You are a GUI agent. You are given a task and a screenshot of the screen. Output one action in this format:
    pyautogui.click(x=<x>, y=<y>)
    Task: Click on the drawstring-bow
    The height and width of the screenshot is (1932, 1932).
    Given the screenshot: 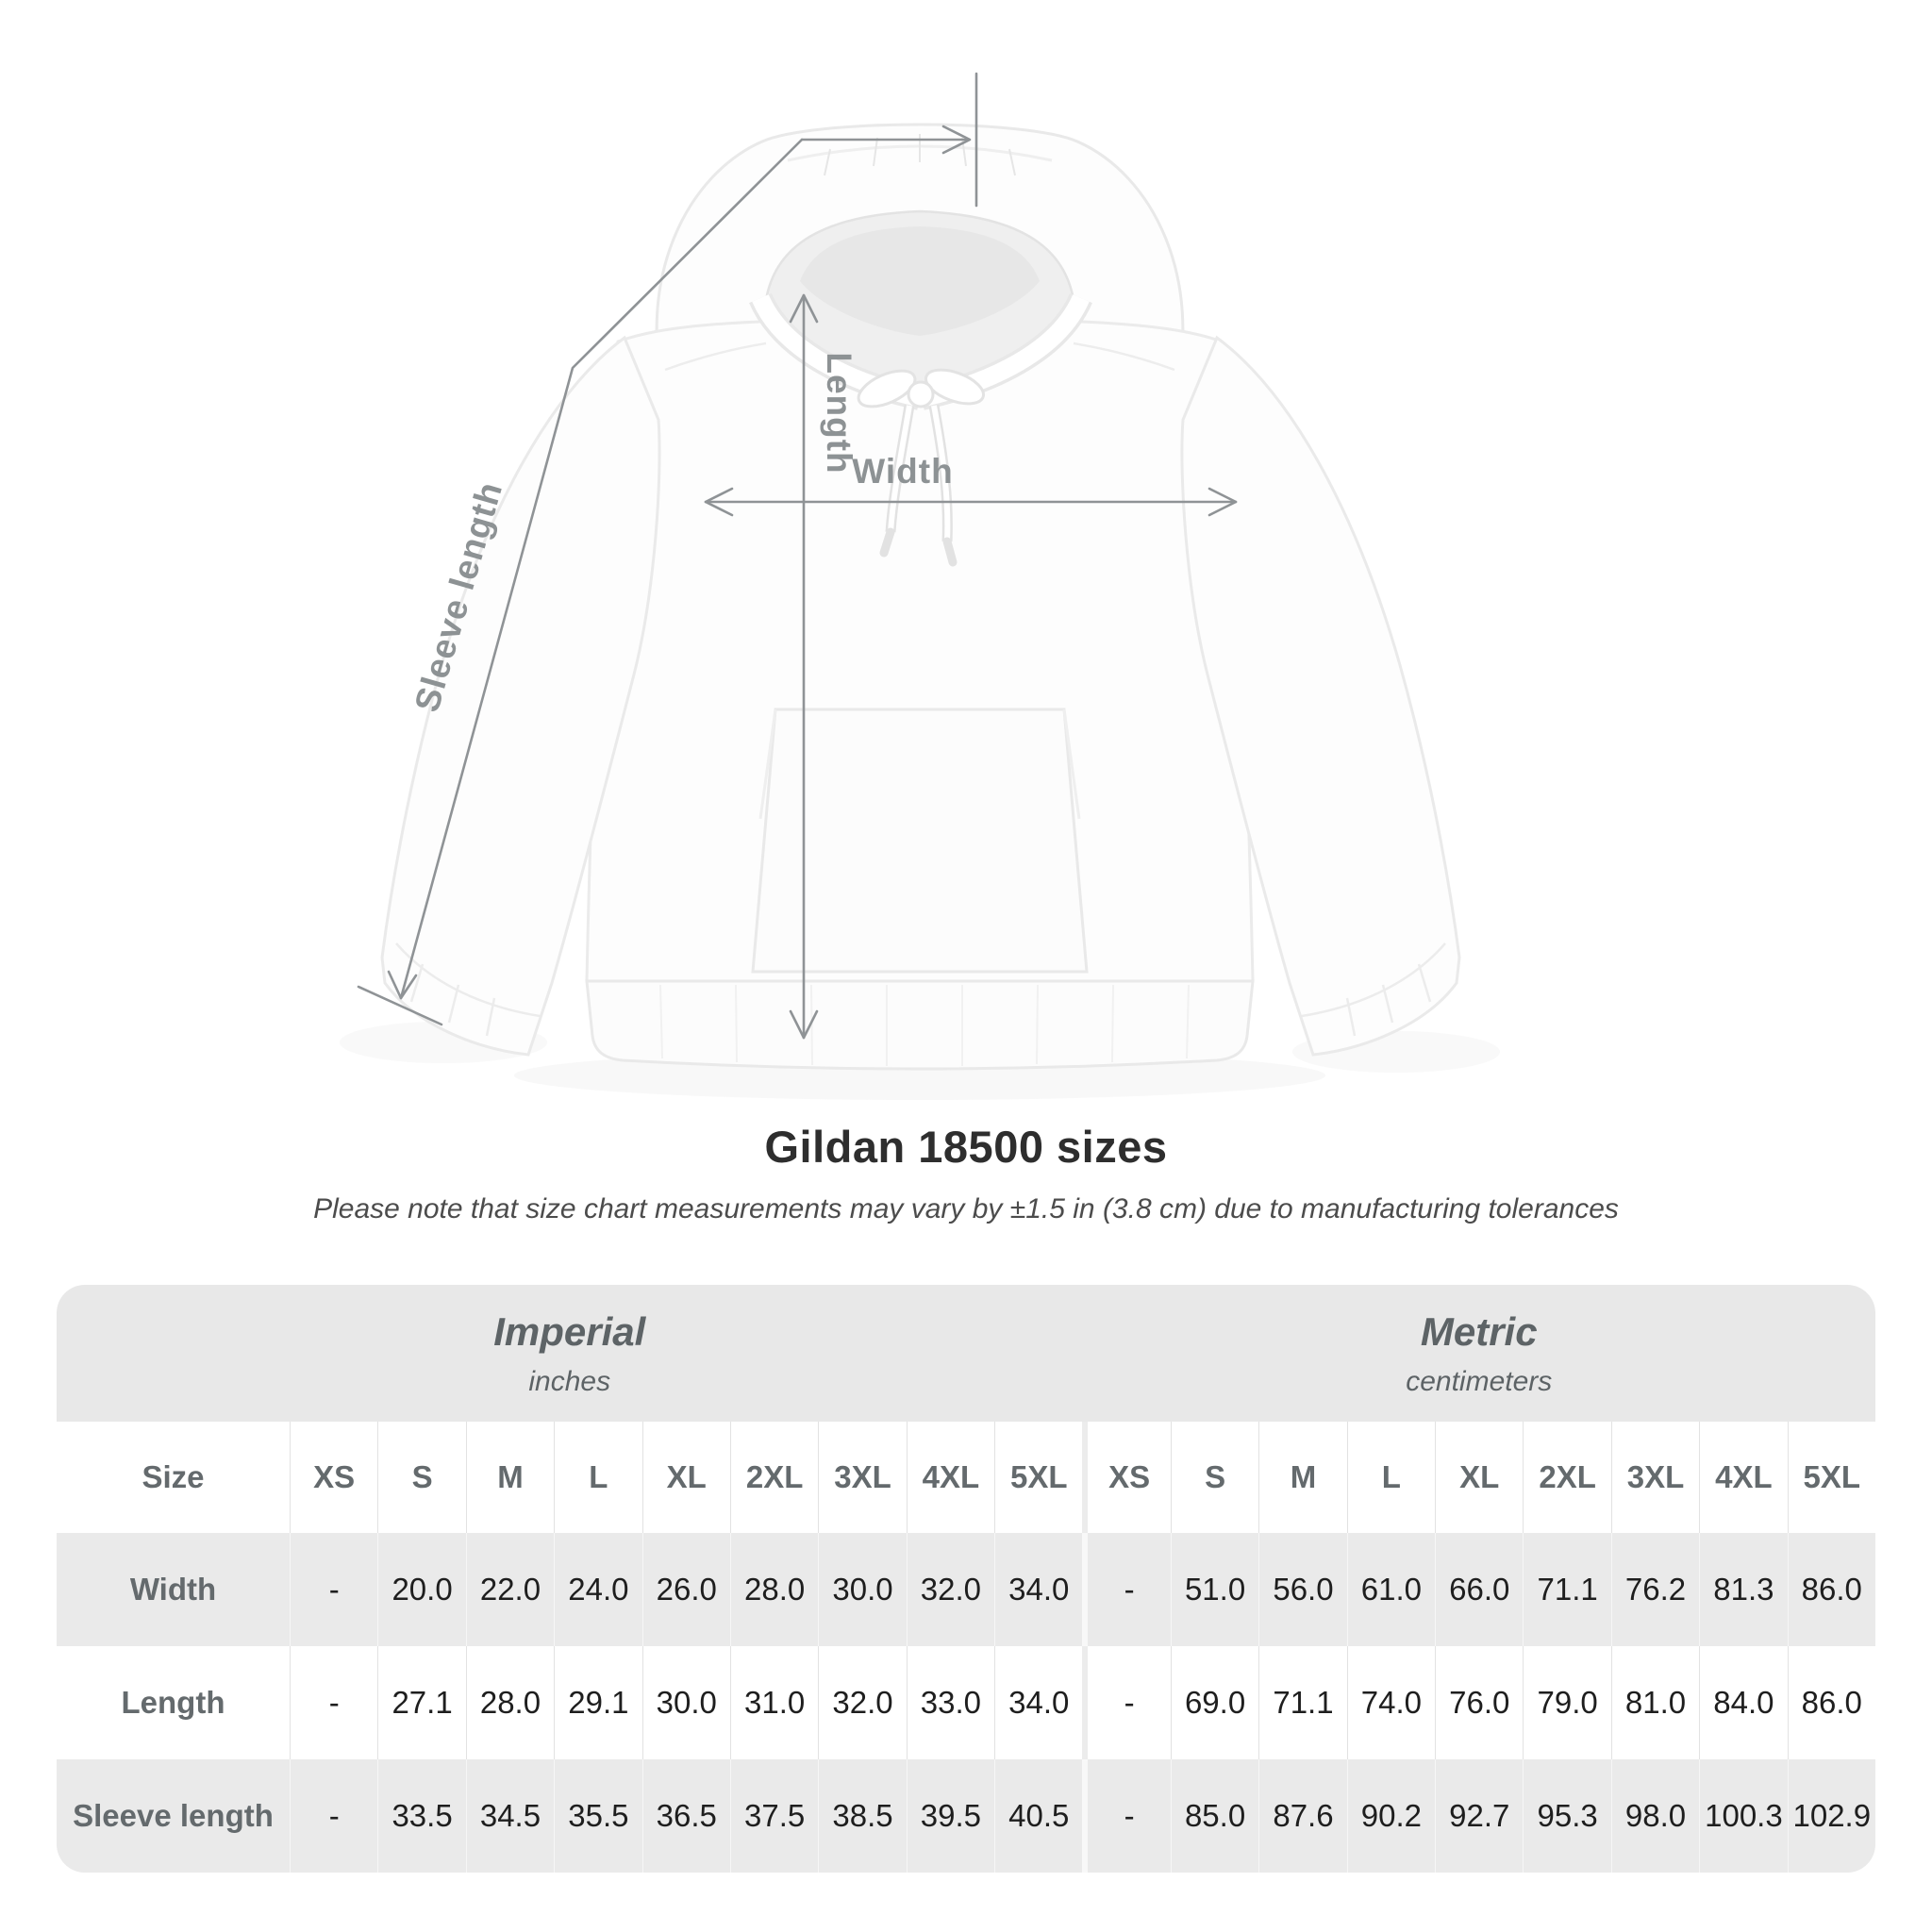 What is the action you would take?
    pyautogui.click(x=921, y=467)
    